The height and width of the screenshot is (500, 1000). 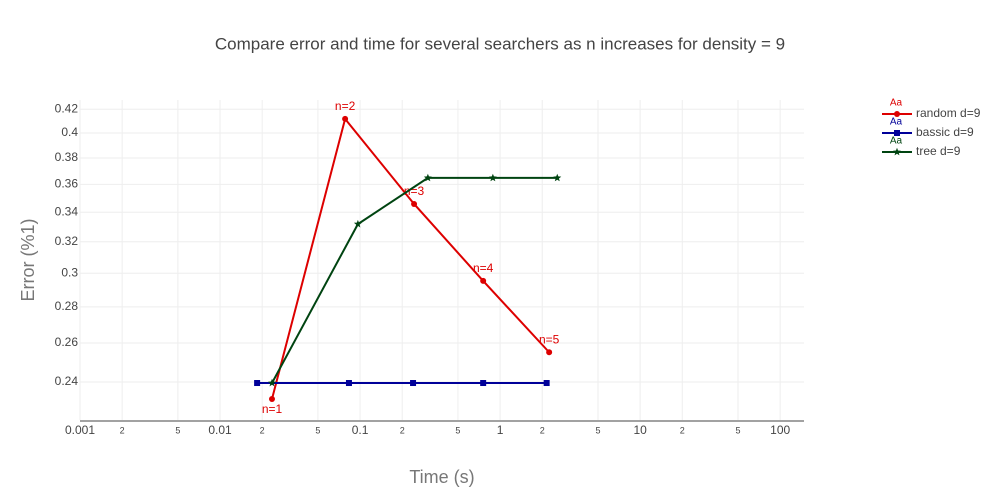 What do you see at coordinates (483, 268) in the screenshot?
I see `data-label: n=4` at bounding box center [483, 268].